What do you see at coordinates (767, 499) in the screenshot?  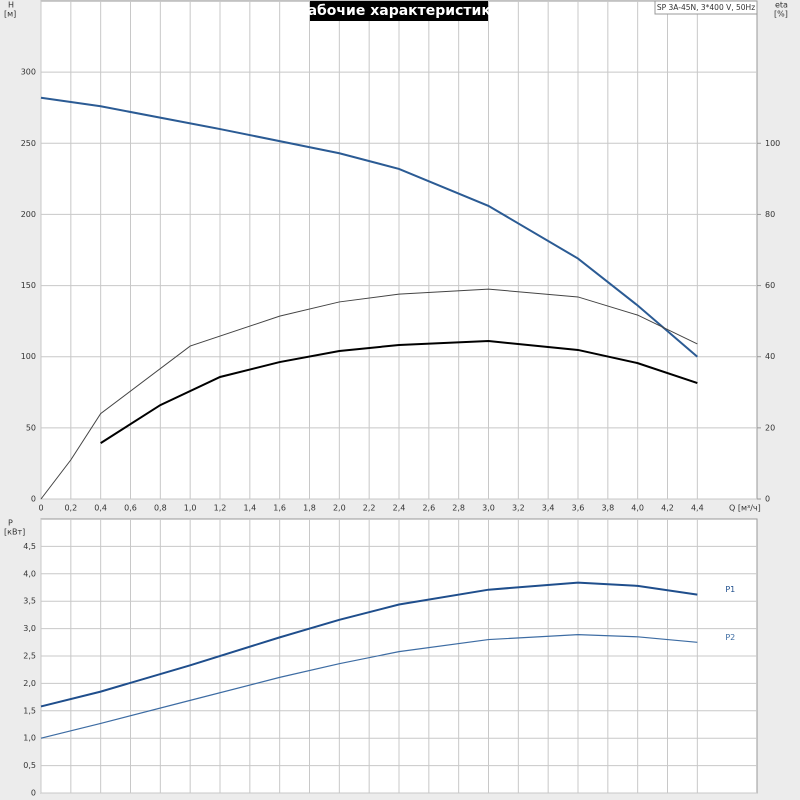 I see `y2-tick-label: 0` at bounding box center [767, 499].